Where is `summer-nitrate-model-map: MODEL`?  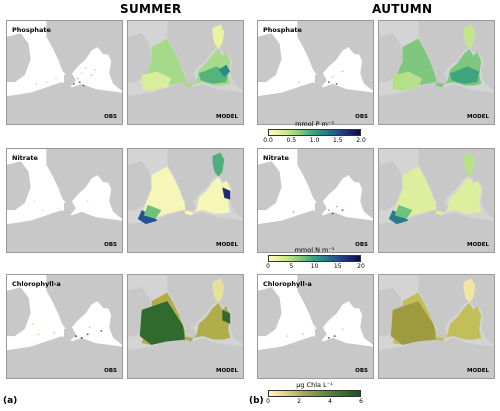
summer-nitrate-model-map: MODEL is located at coordinates (185, 200).